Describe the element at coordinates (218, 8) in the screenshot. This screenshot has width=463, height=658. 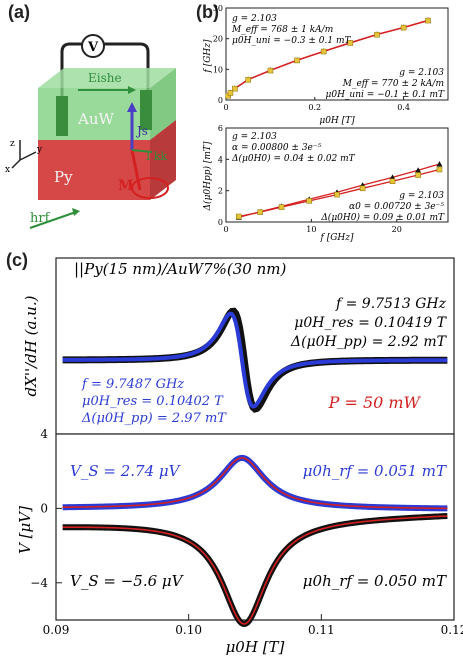
I see `y-tick-label: 30` at that location.